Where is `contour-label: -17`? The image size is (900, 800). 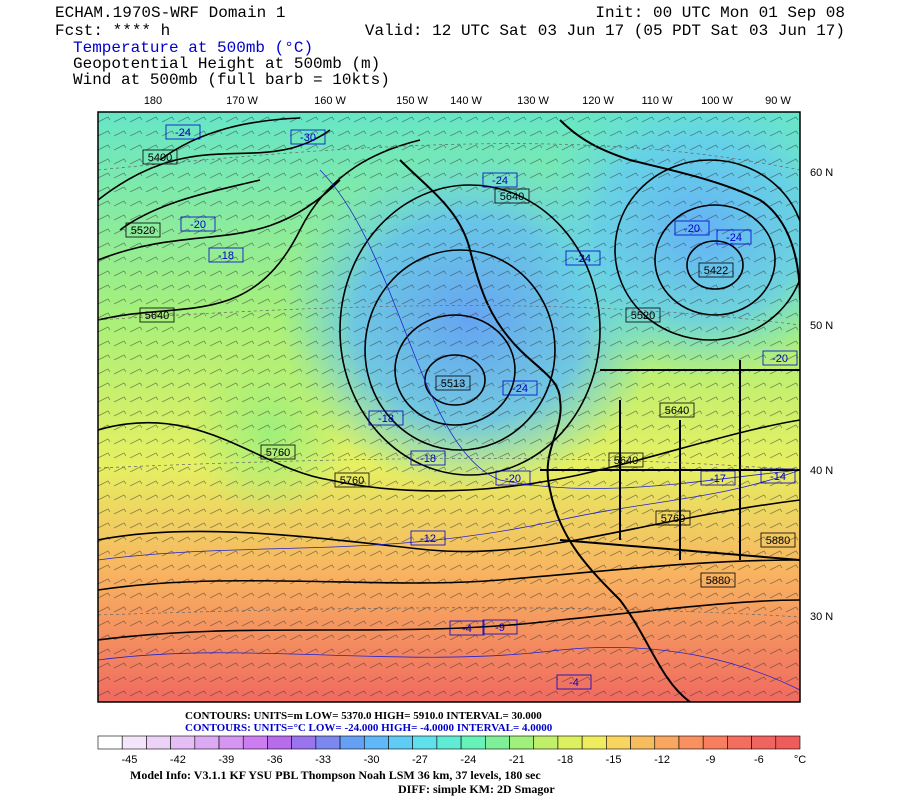
contour-label: -17 is located at coordinates (718, 478).